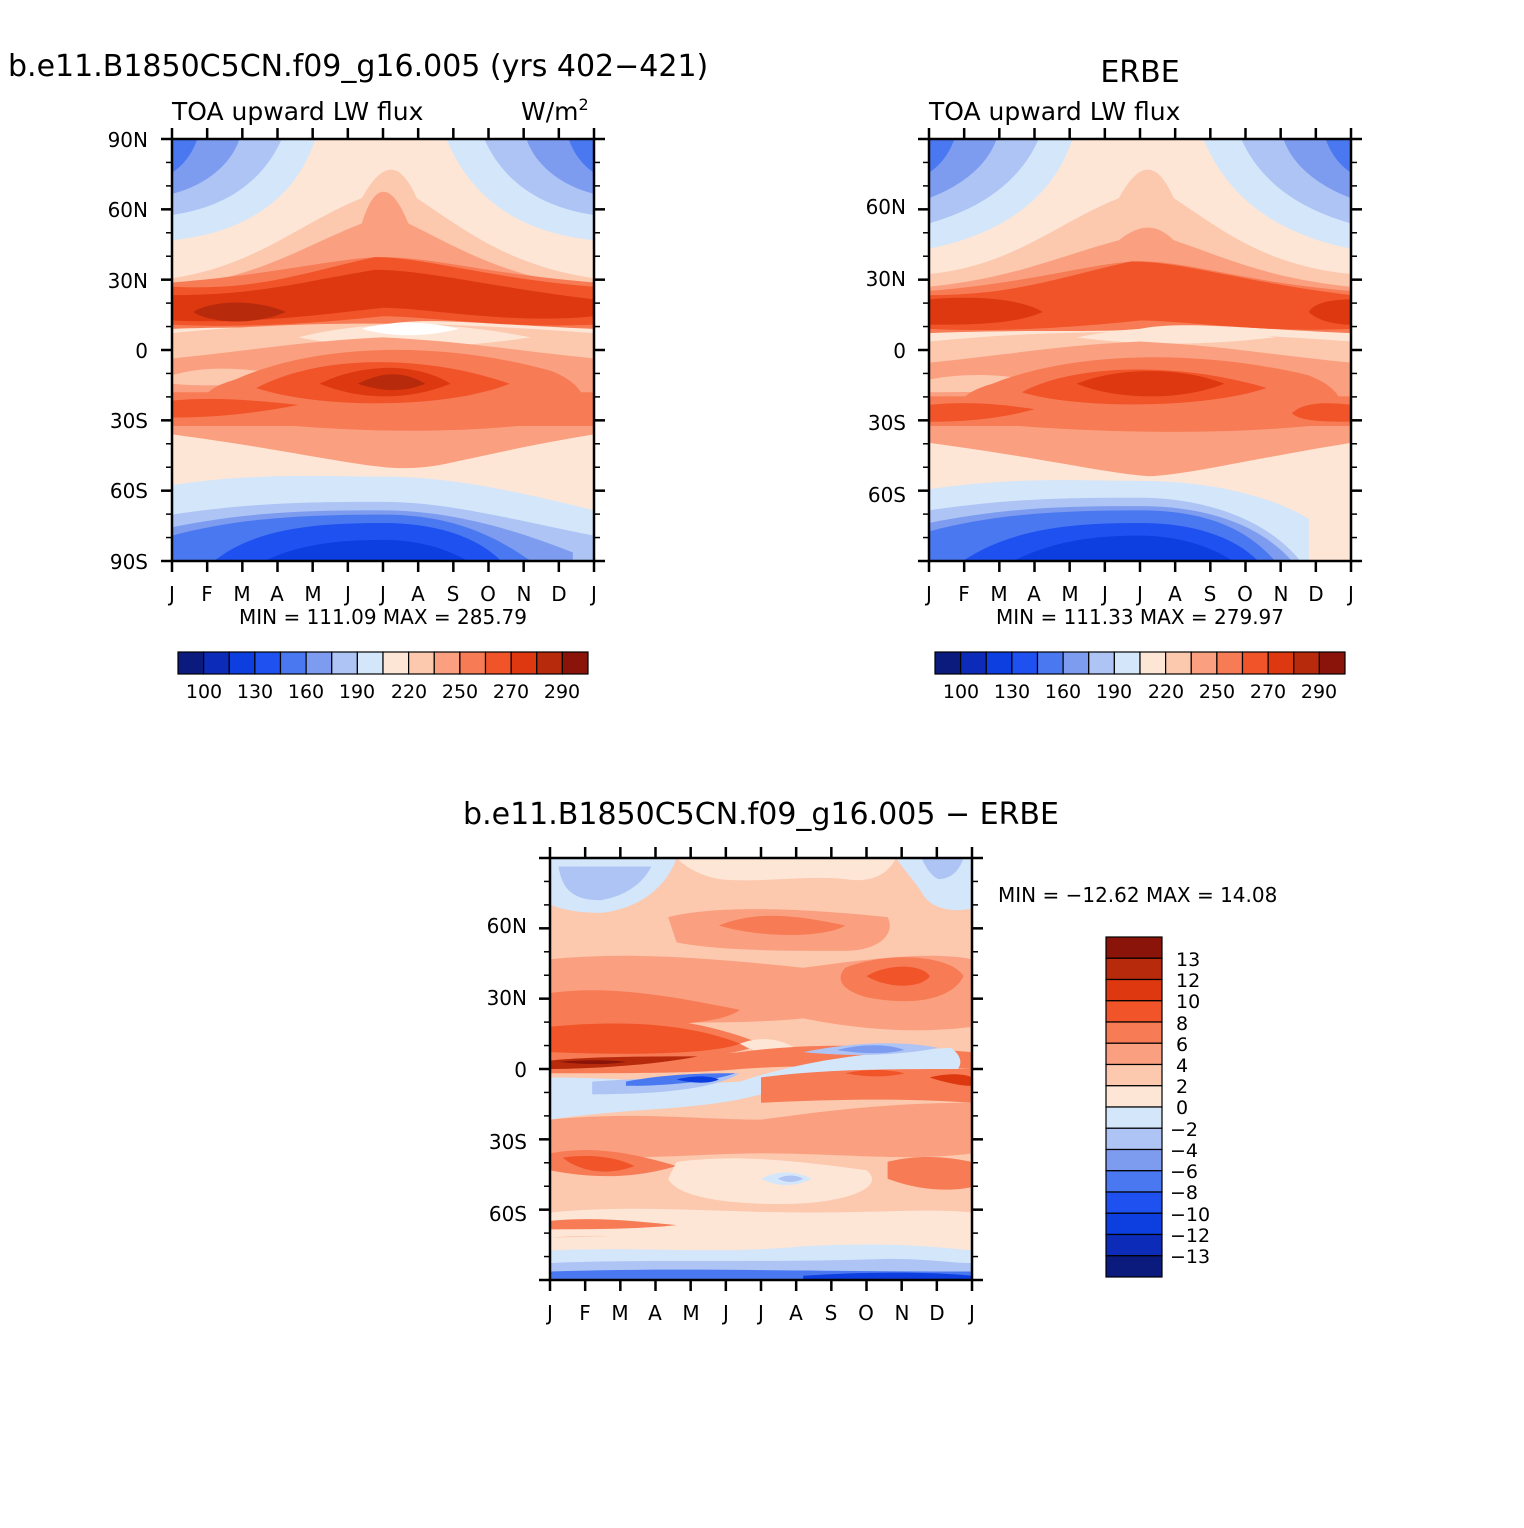  Describe the element at coordinates (755, 1083) in the screenshot. I see `diff-band-r` at that location.